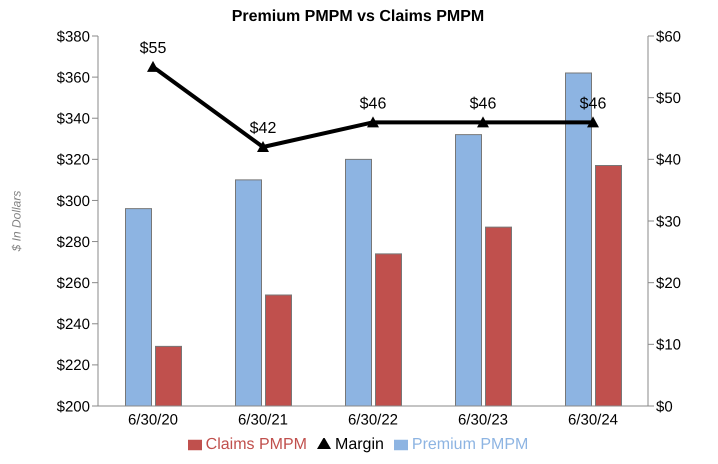 This screenshot has height=464, width=718. What do you see at coordinates (593, 420) in the screenshot?
I see `x-tick-label: 6/30/24` at bounding box center [593, 420].